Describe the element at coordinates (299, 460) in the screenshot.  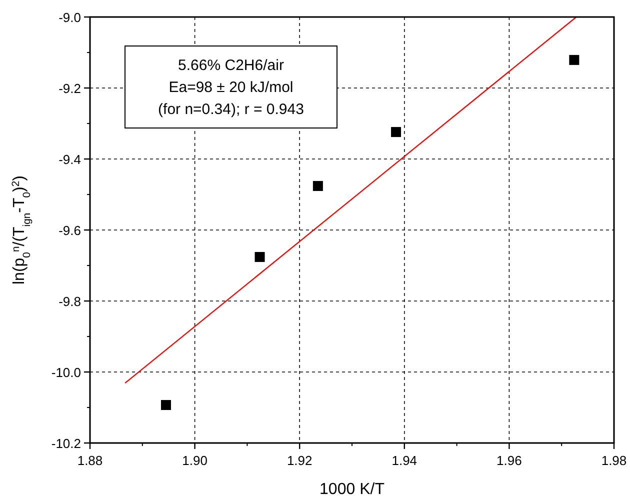
I see `x-tick-label: 1.92` at that location.